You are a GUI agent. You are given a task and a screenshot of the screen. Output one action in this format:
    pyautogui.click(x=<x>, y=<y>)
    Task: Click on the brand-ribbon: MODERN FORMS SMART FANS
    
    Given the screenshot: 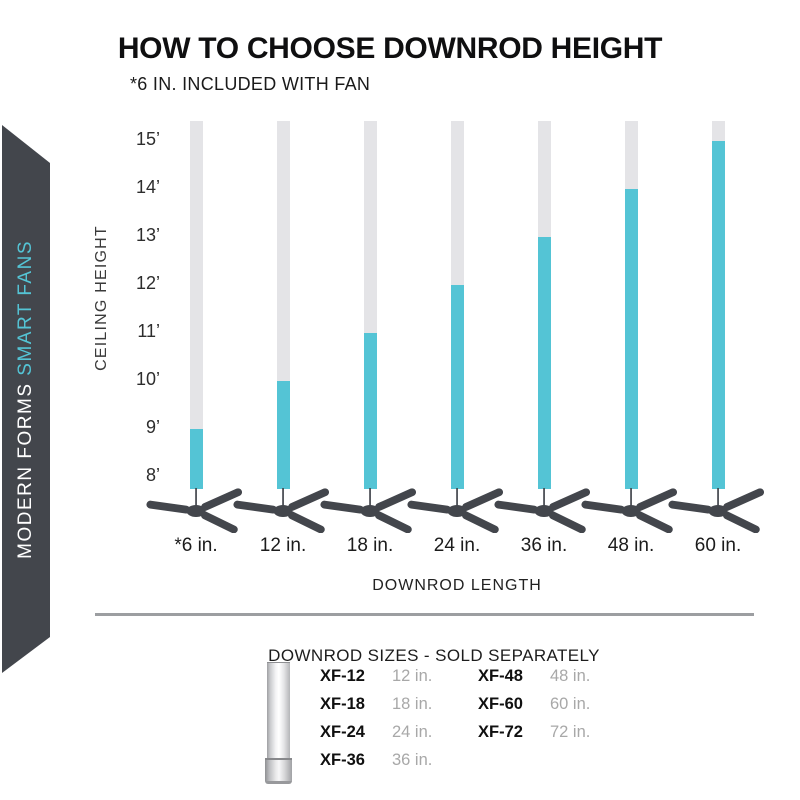 What is the action you would take?
    pyautogui.click(x=26, y=399)
    